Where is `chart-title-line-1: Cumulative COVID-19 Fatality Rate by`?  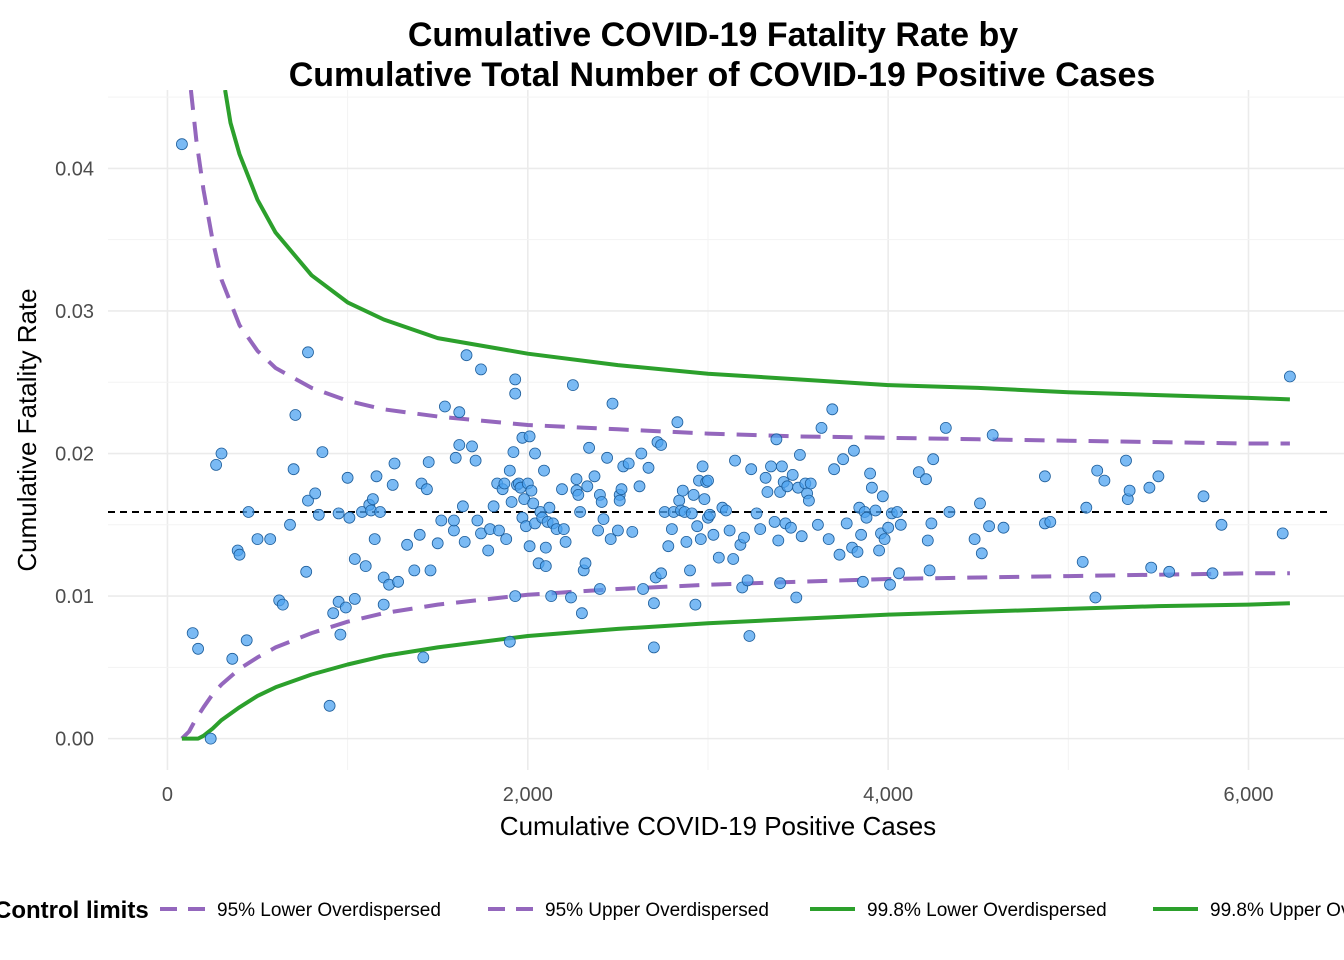 chart-title-line-1: Cumulative COVID-19 Fatality Rate by is located at coordinates (713, 35).